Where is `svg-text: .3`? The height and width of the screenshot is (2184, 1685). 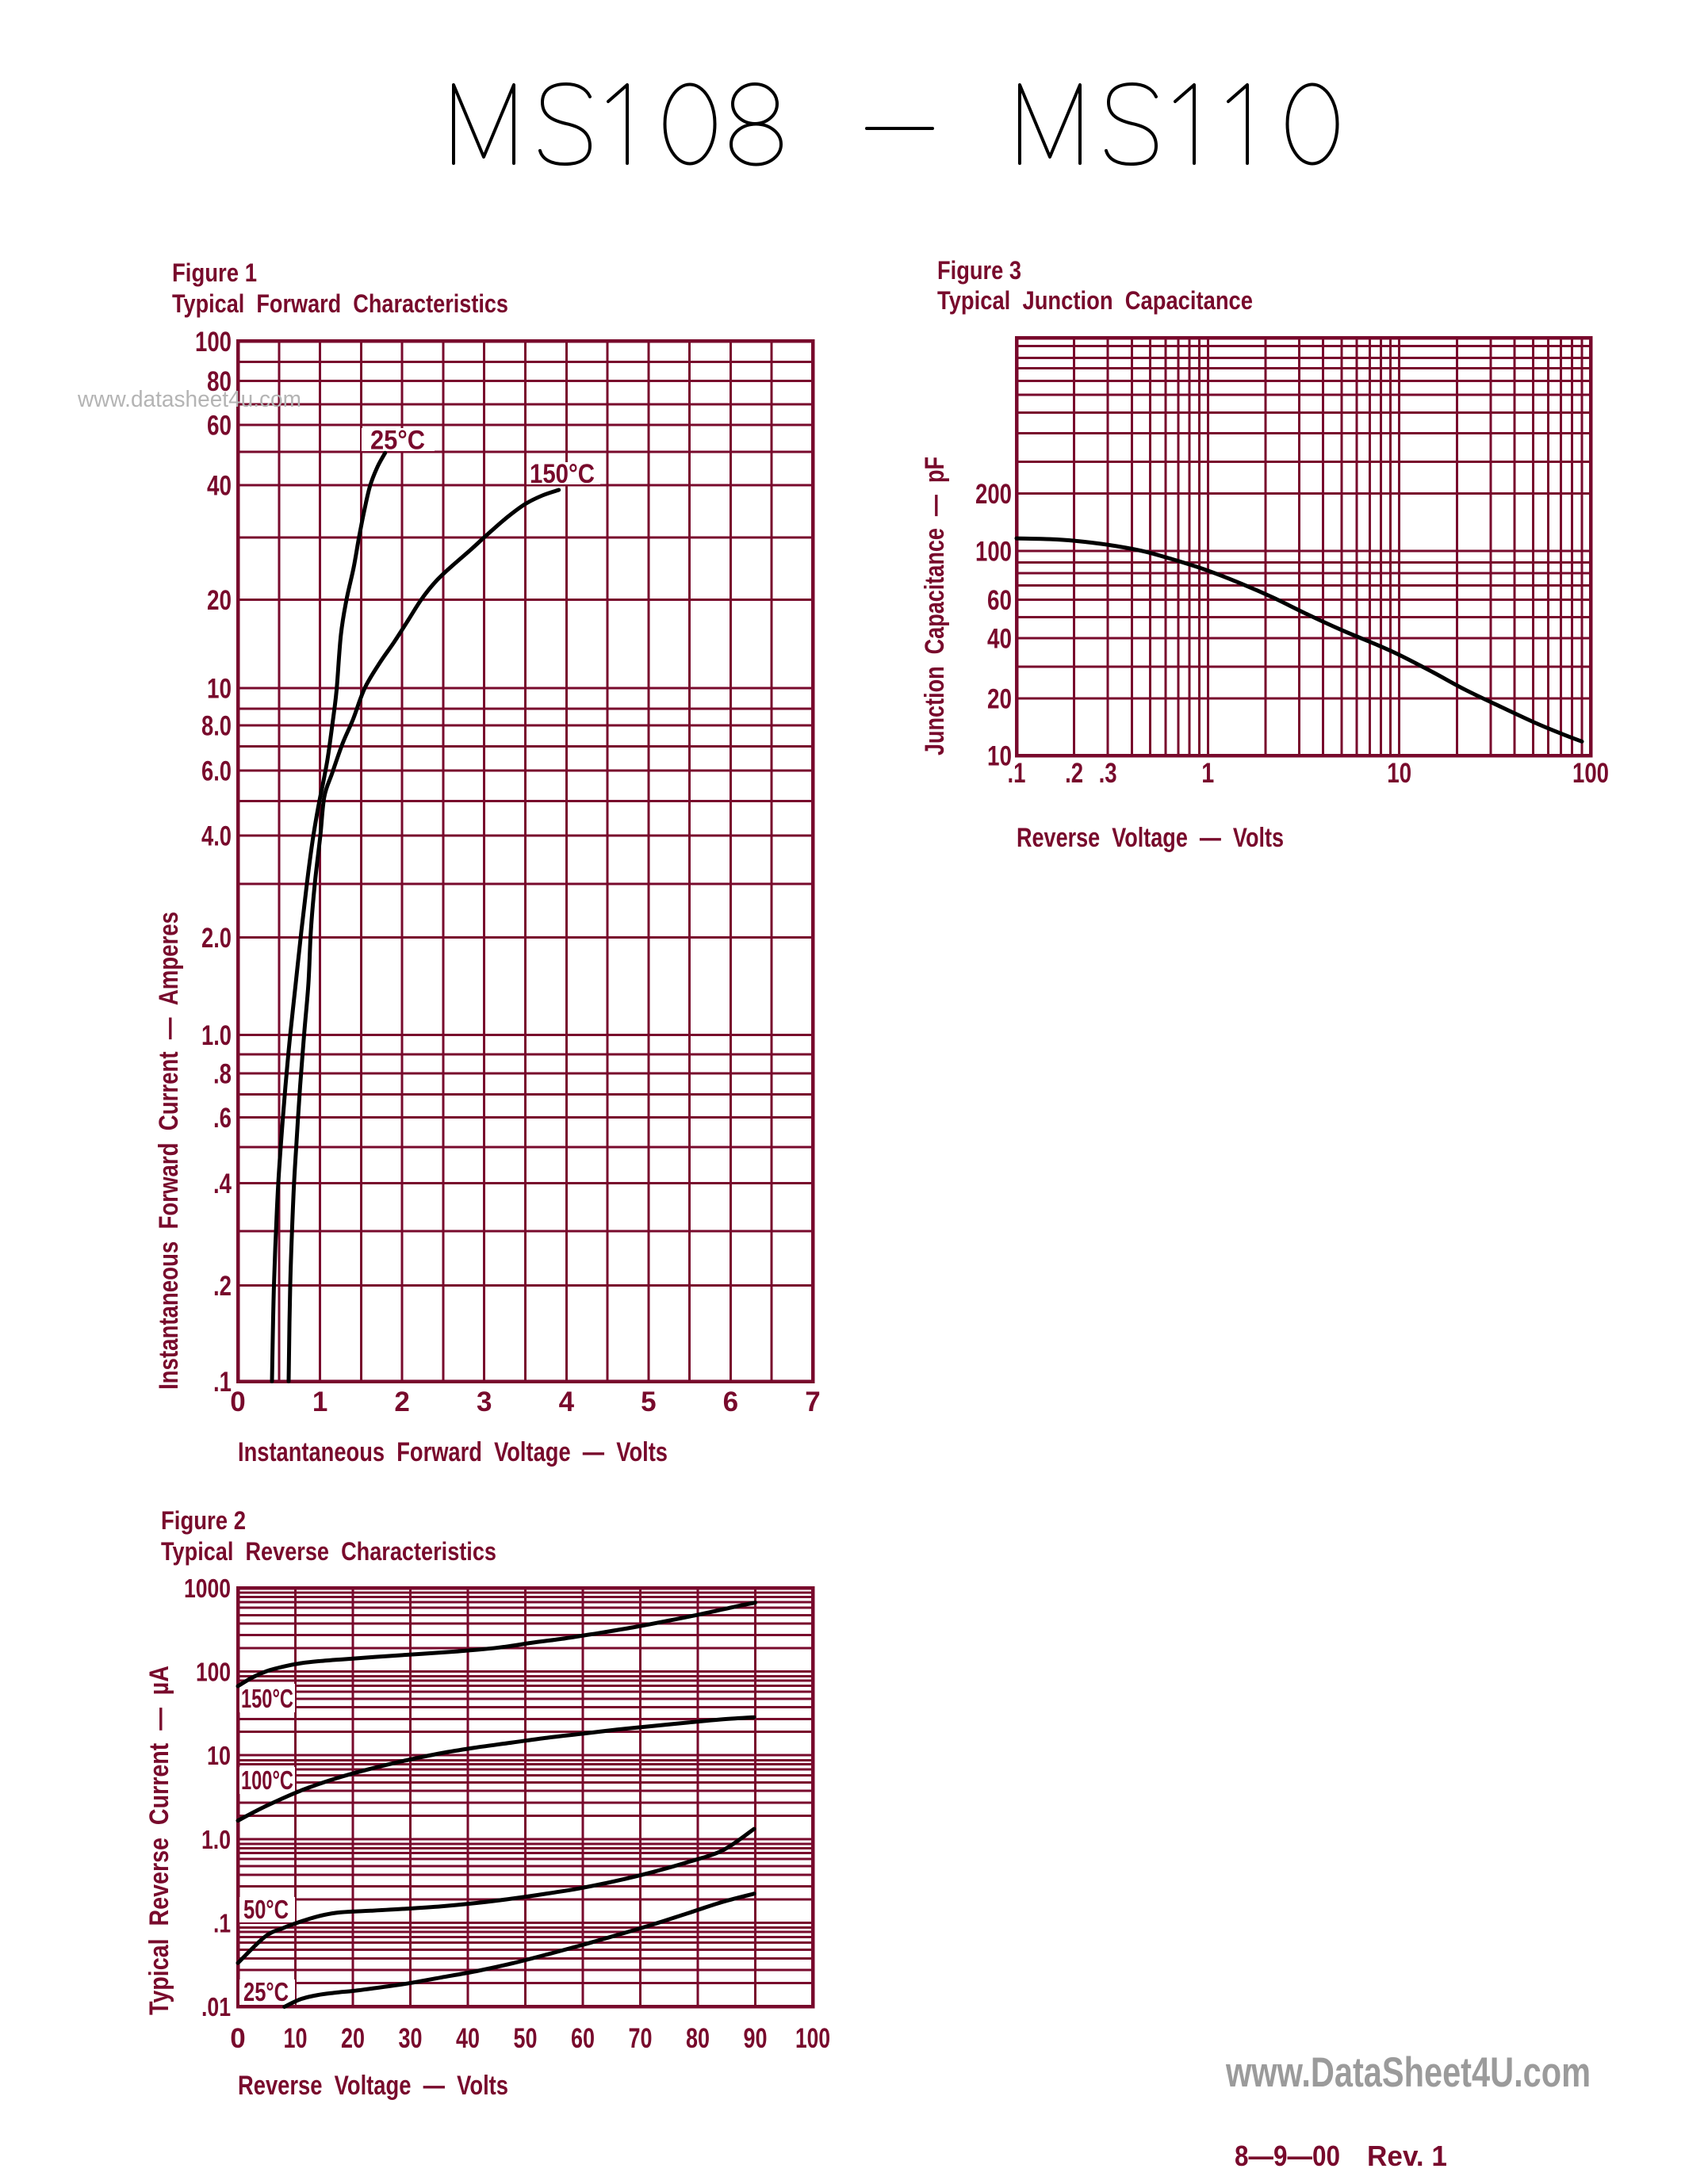
svg-text: .3 is located at coordinates (1108, 773).